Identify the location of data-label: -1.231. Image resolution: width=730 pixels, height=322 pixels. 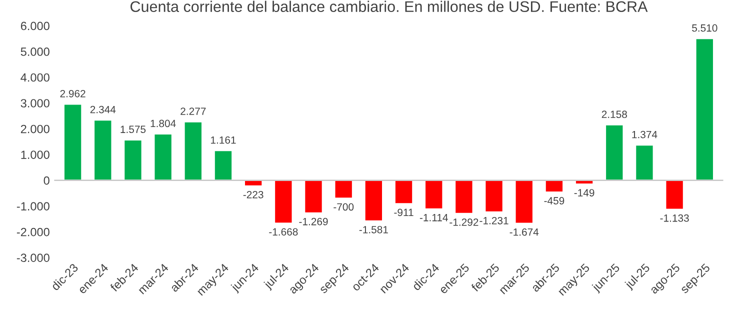
(494, 220).